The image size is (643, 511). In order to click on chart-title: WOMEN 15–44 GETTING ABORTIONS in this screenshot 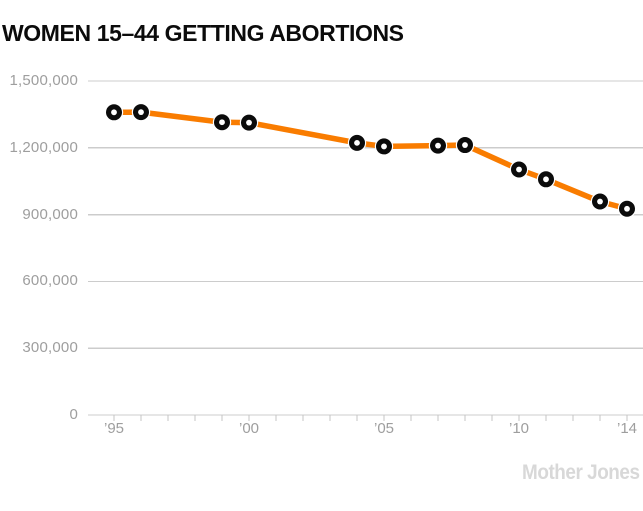, I will do `click(203, 33)`.